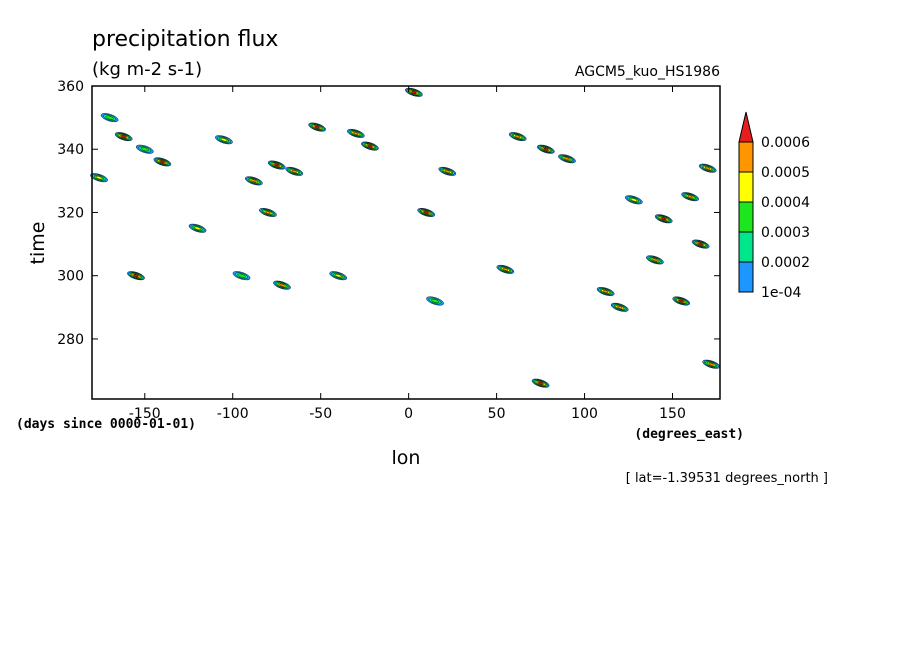 The width and height of the screenshot is (904, 654). I want to click on y-tick-label-4: 360, so click(70, 87).